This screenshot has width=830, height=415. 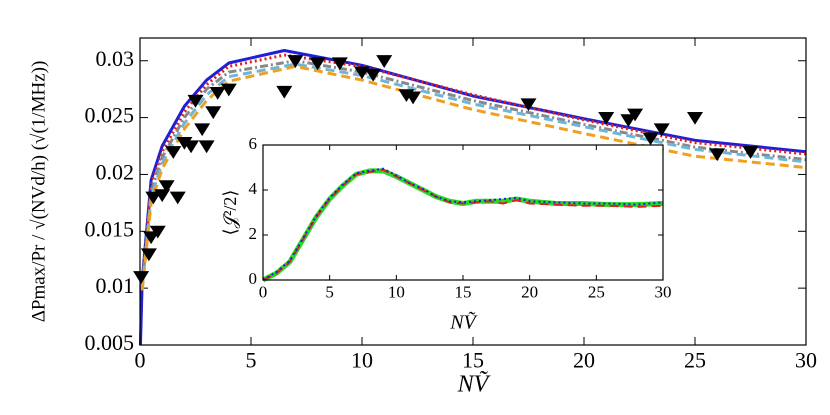 I want to click on y-tick-label: 0.025, so click(x=110, y=115).